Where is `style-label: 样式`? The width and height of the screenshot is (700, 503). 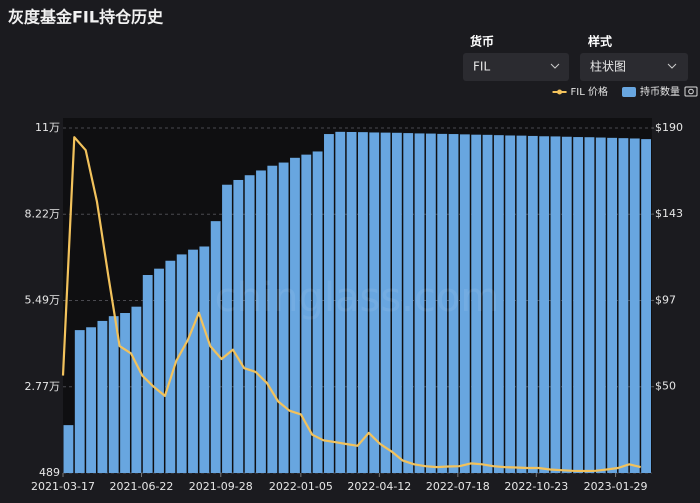 style-label: 样式 is located at coordinates (600, 41).